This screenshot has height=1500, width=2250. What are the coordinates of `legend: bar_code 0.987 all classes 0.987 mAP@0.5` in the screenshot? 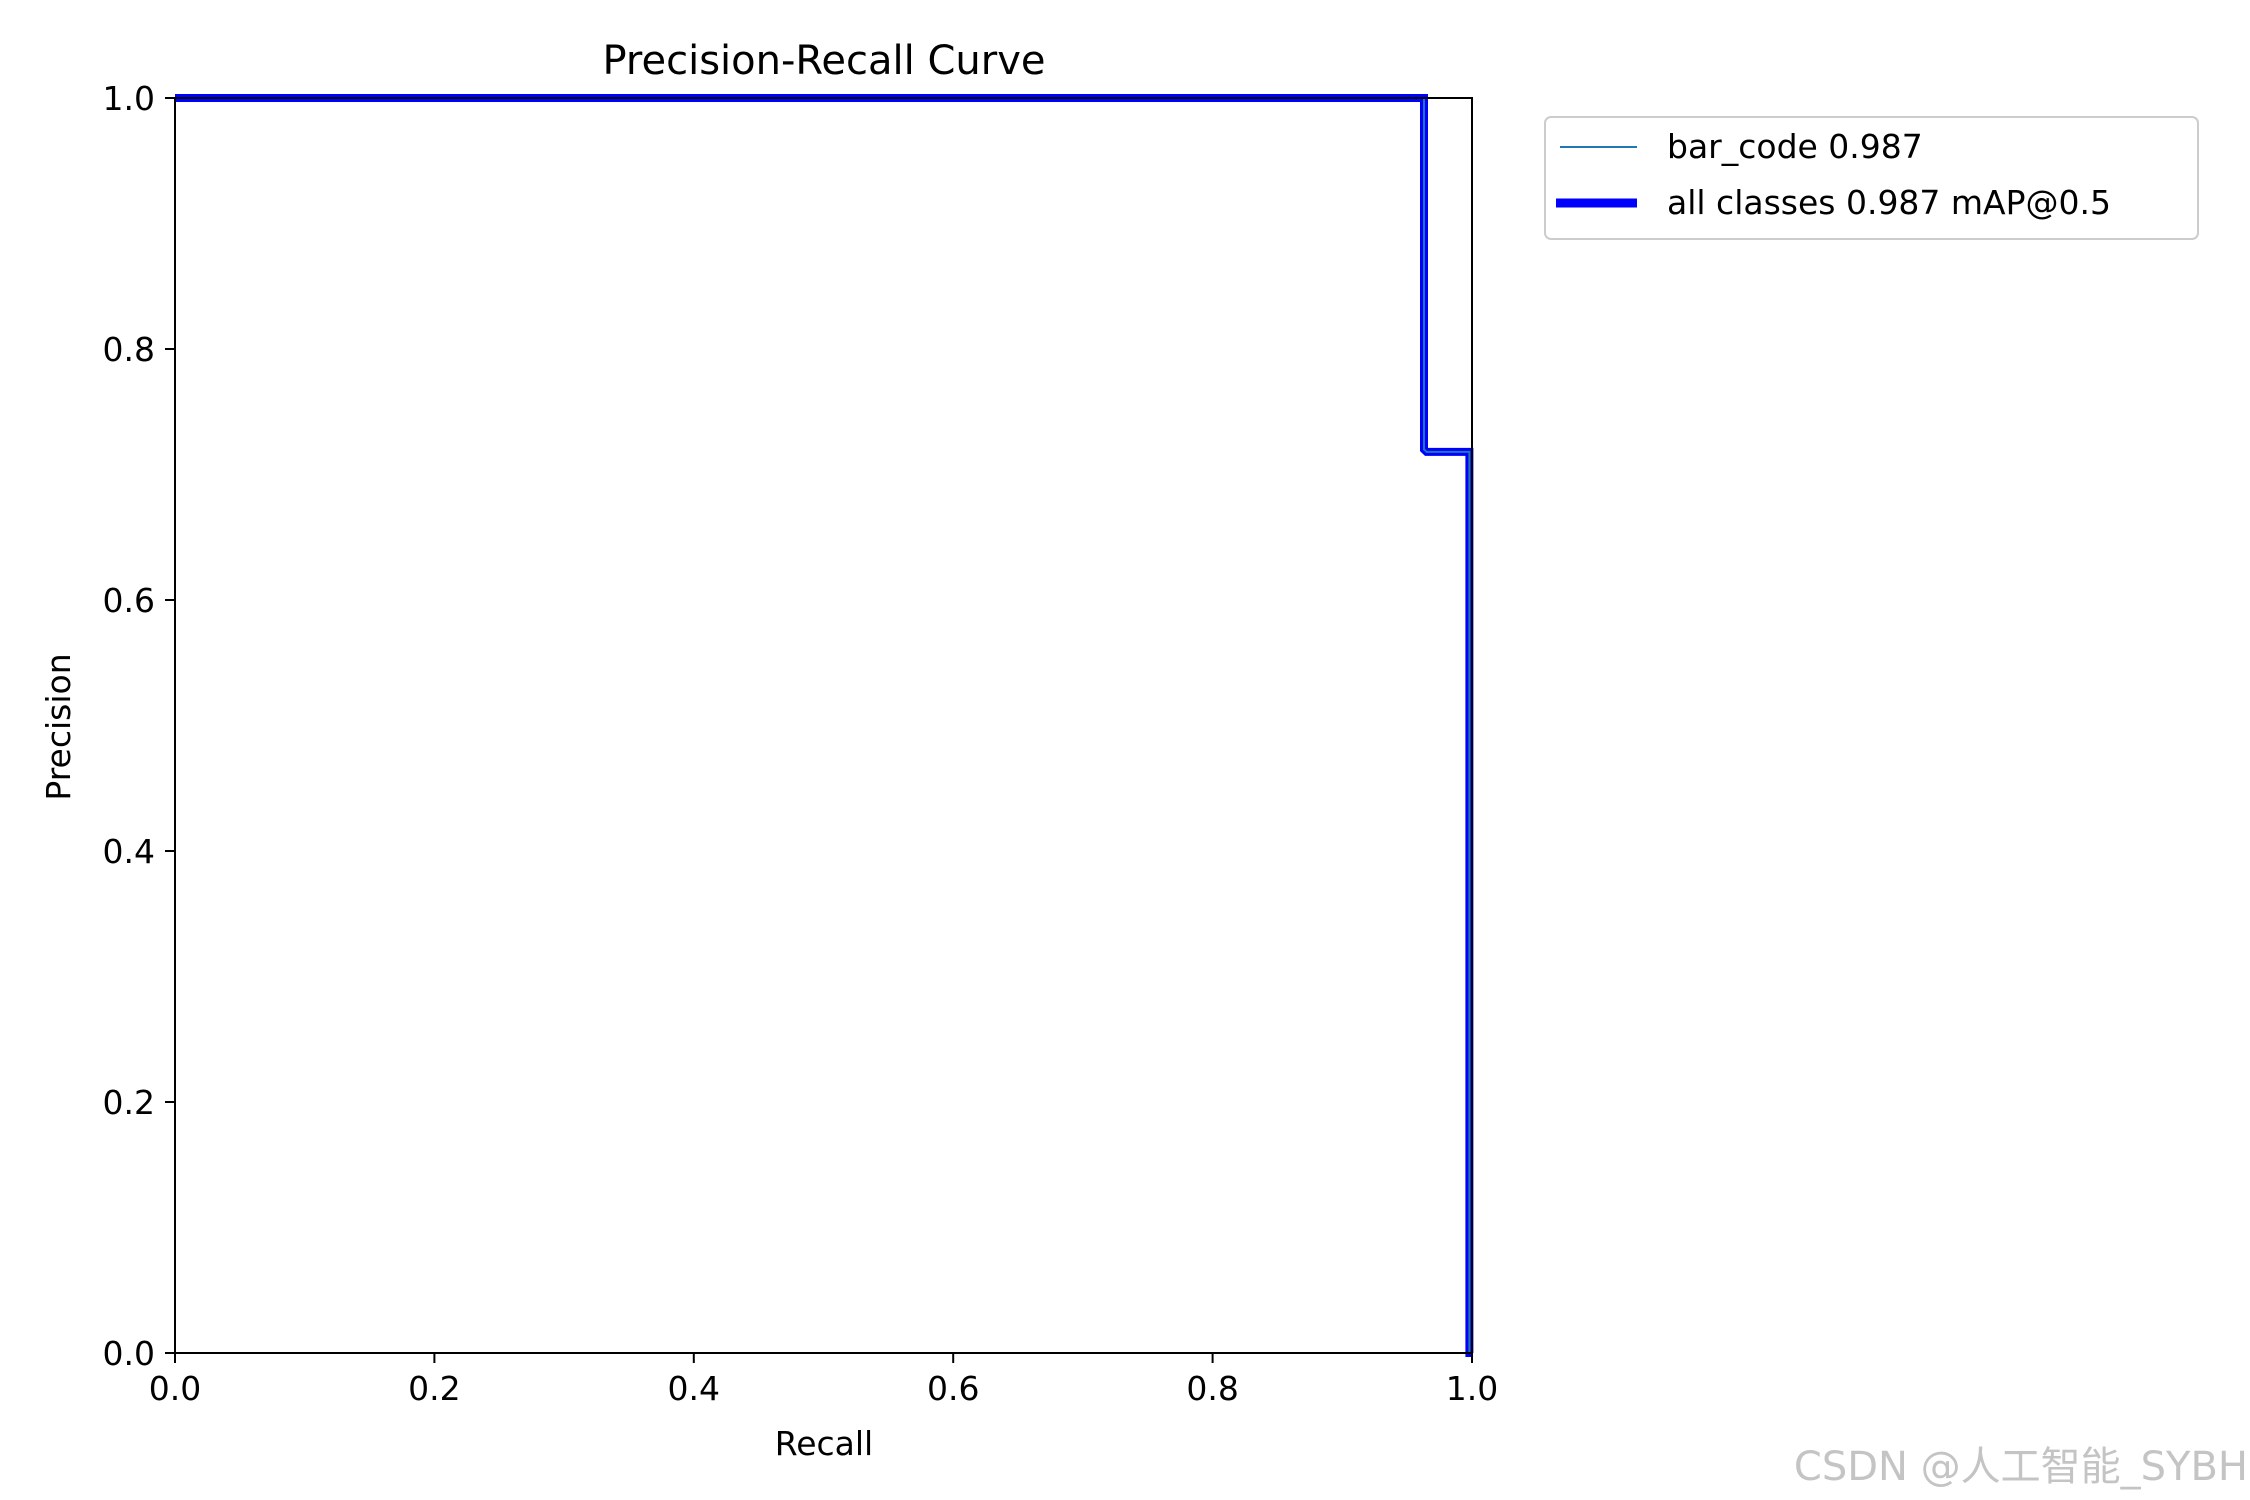 It's located at (1871, 178).